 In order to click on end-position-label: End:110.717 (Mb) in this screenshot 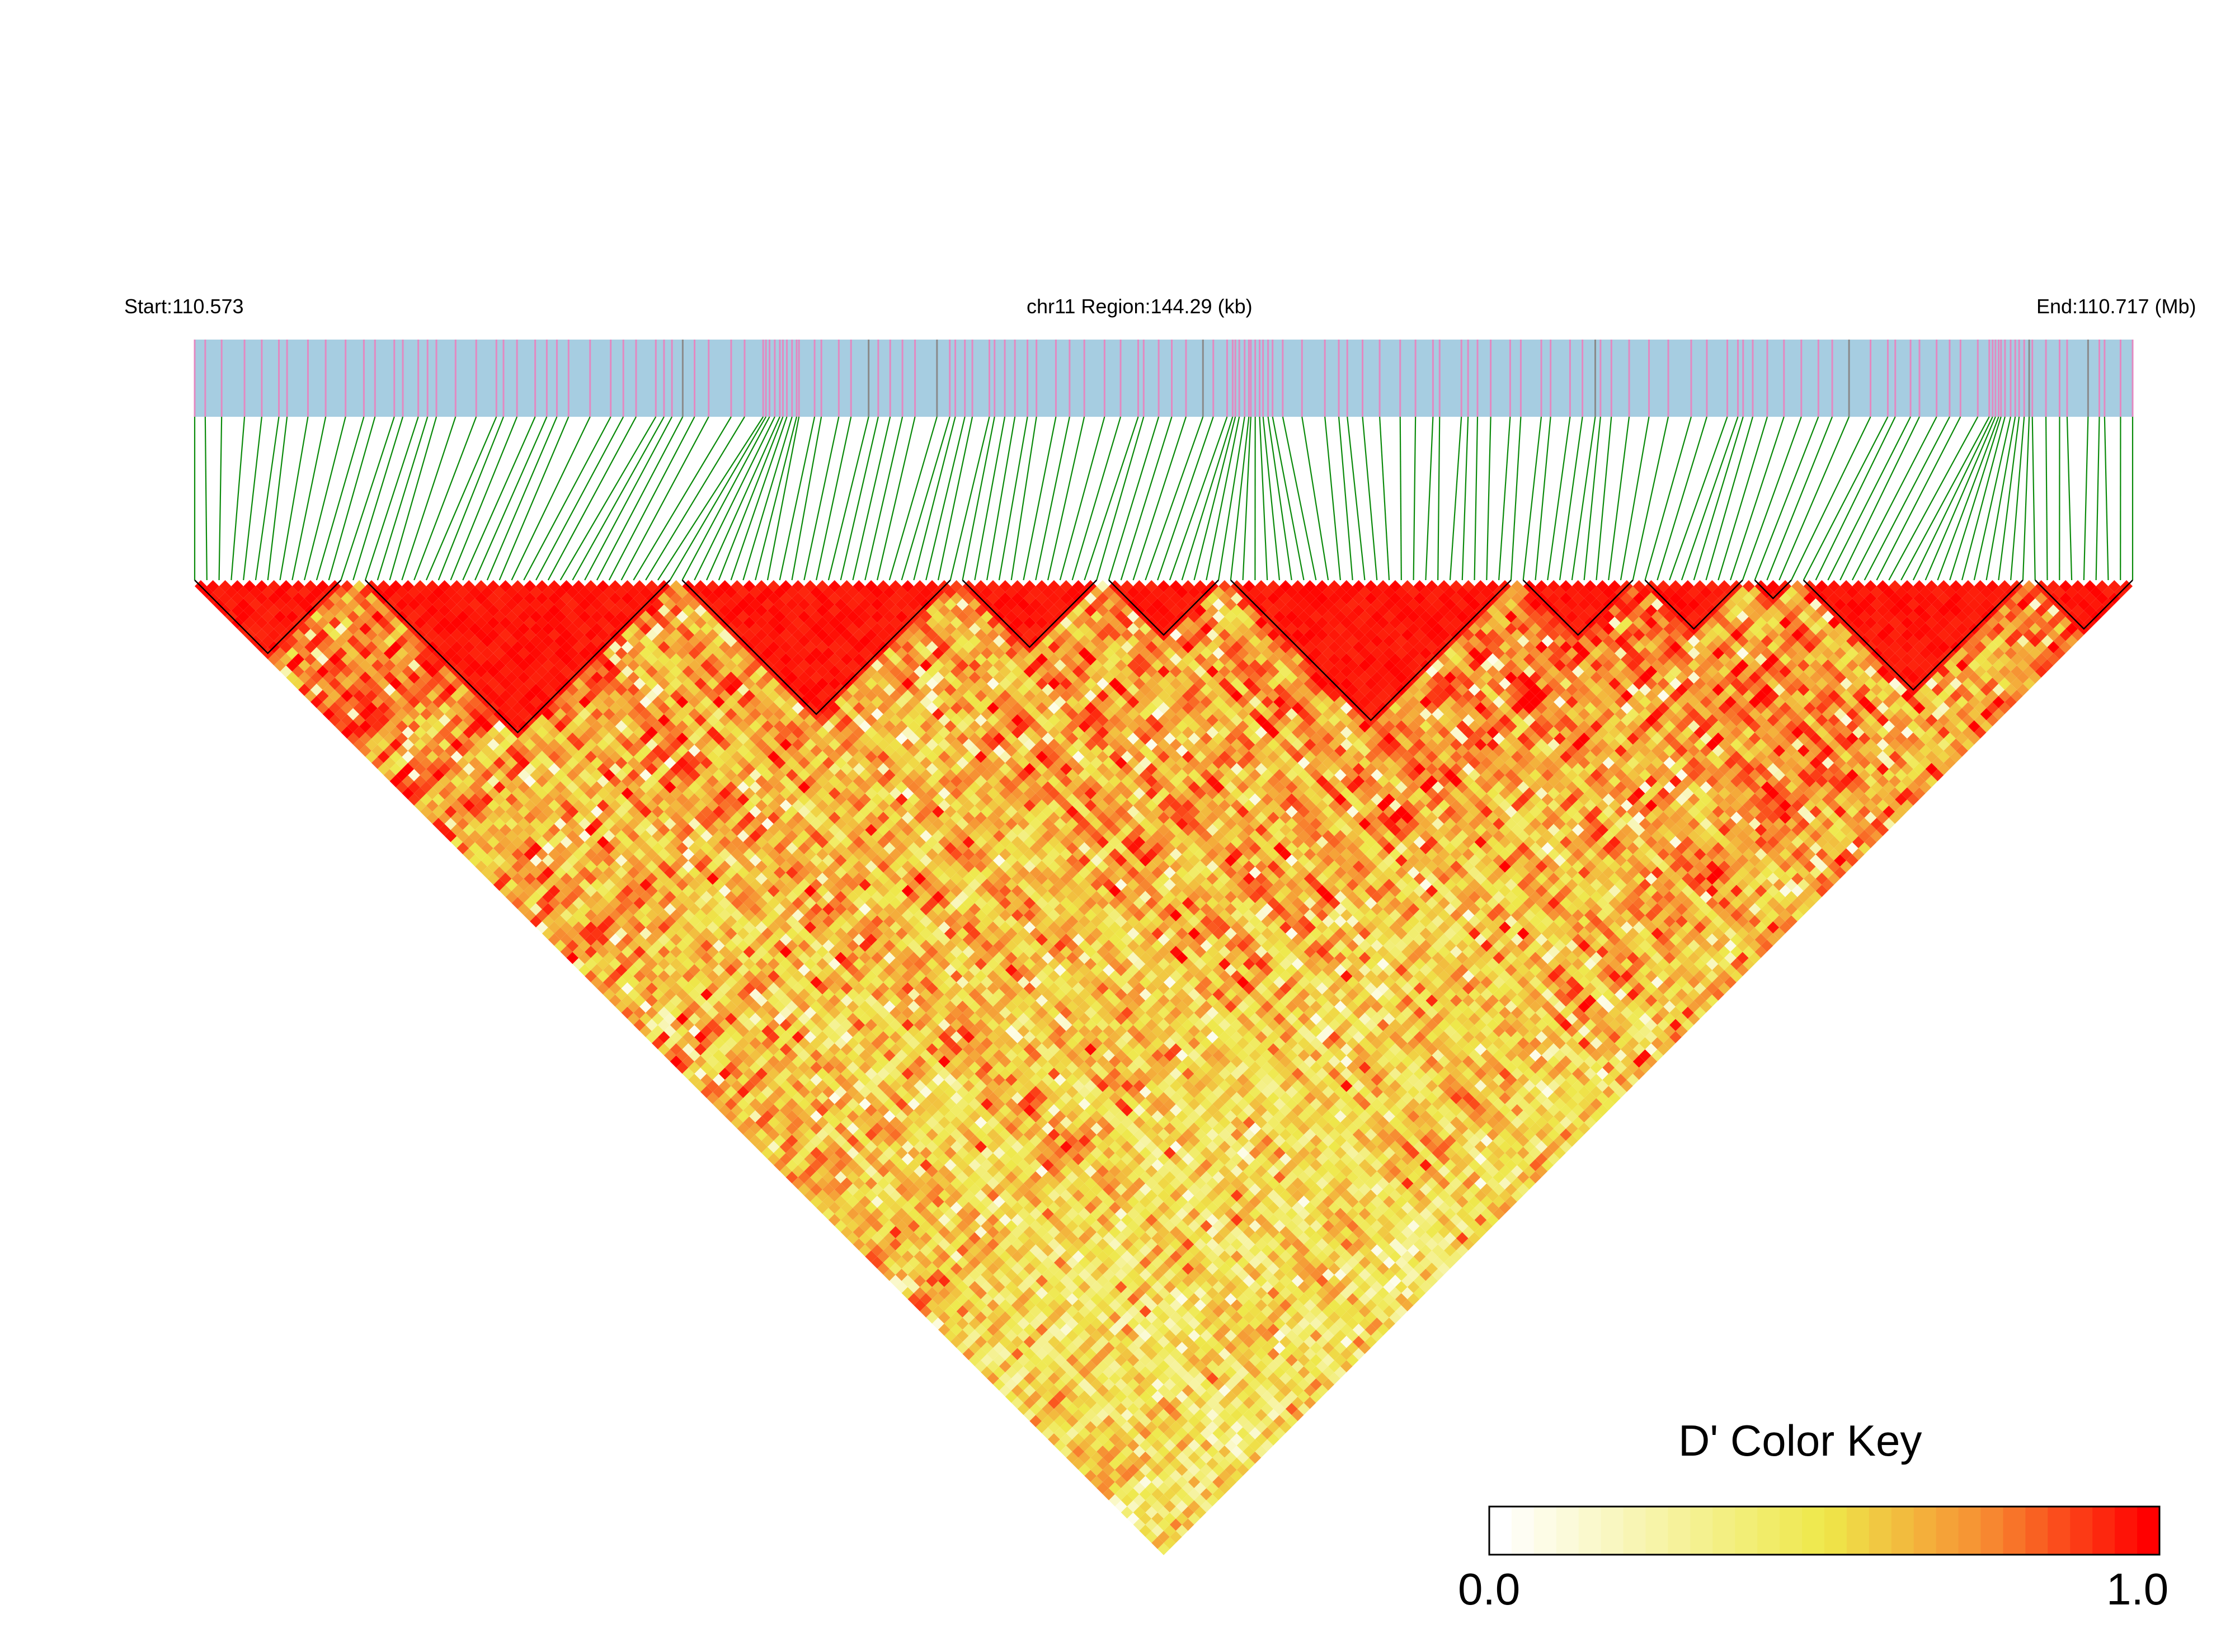, I will do `click(2116, 306)`.